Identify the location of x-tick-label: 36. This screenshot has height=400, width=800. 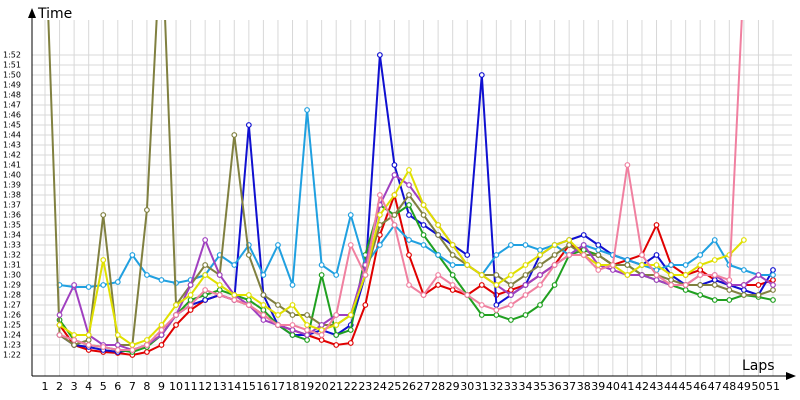
(555, 386).